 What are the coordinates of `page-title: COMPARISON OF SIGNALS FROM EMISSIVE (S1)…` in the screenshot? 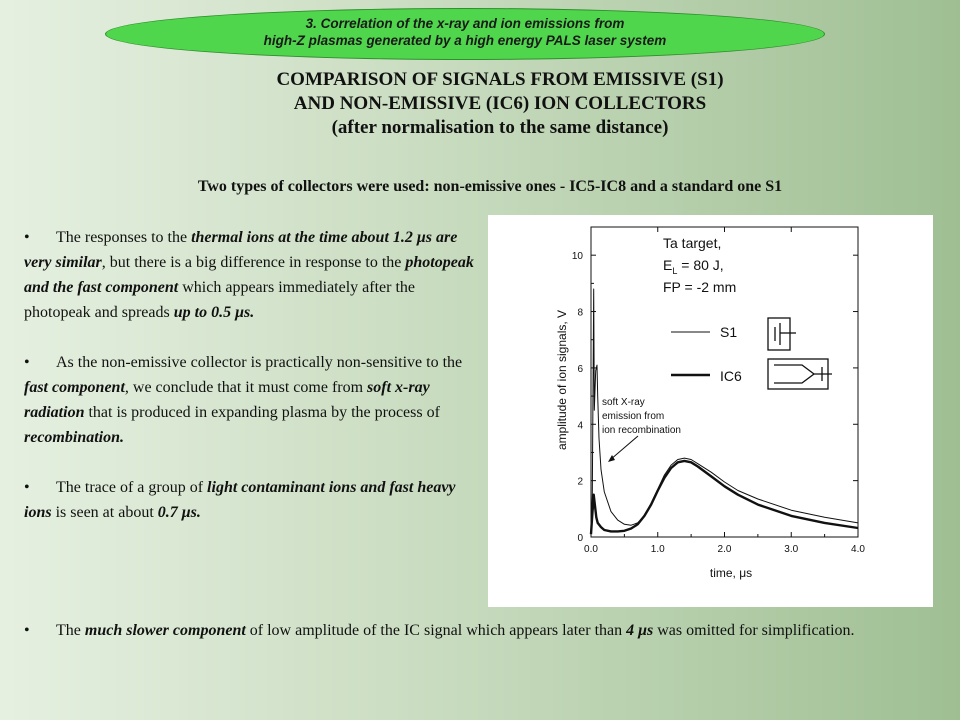 It's located at (480, 104).